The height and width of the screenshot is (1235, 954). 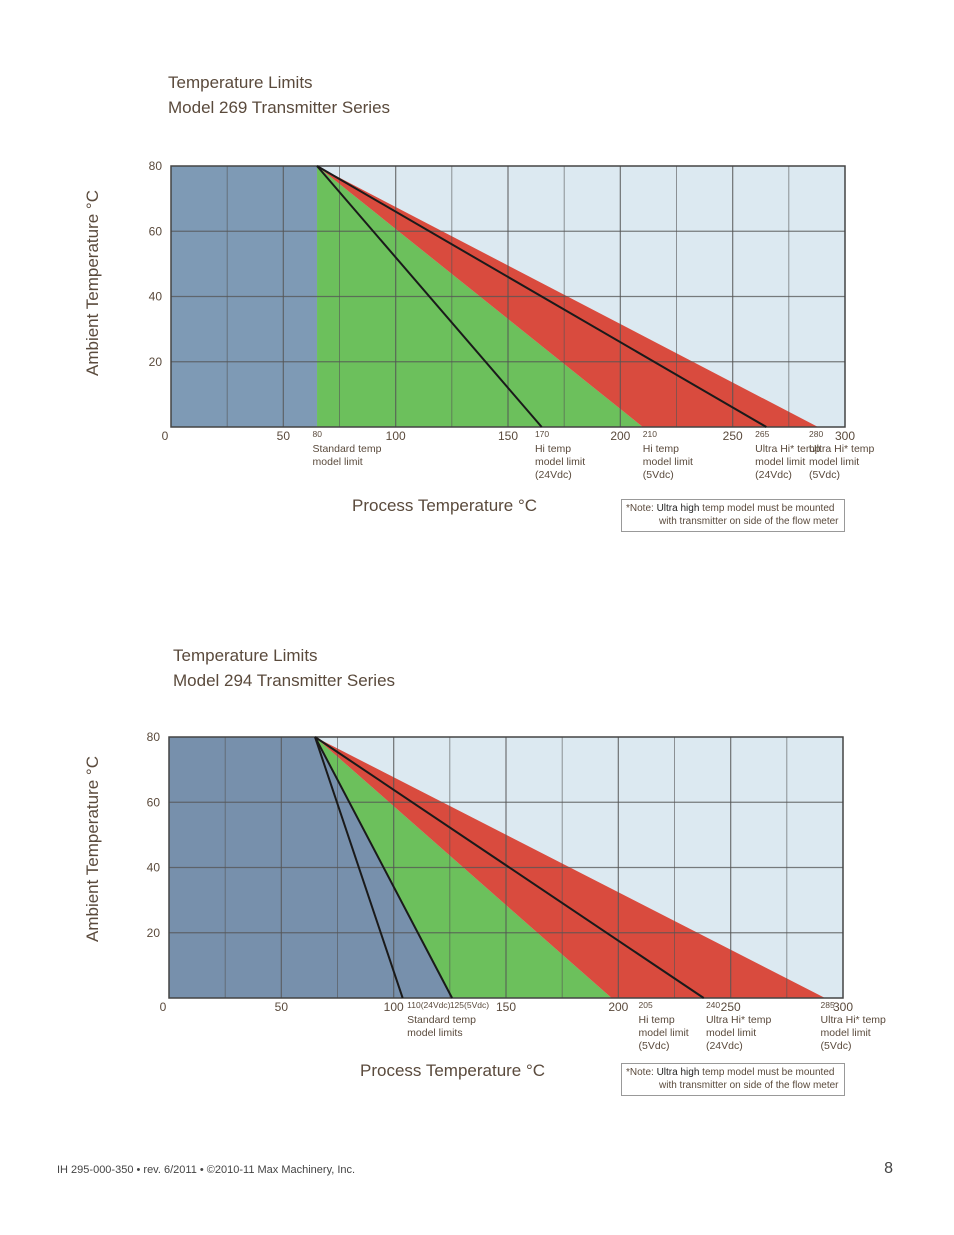 I want to click on annotation-label-1: Hi temp, so click(x=553, y=449).